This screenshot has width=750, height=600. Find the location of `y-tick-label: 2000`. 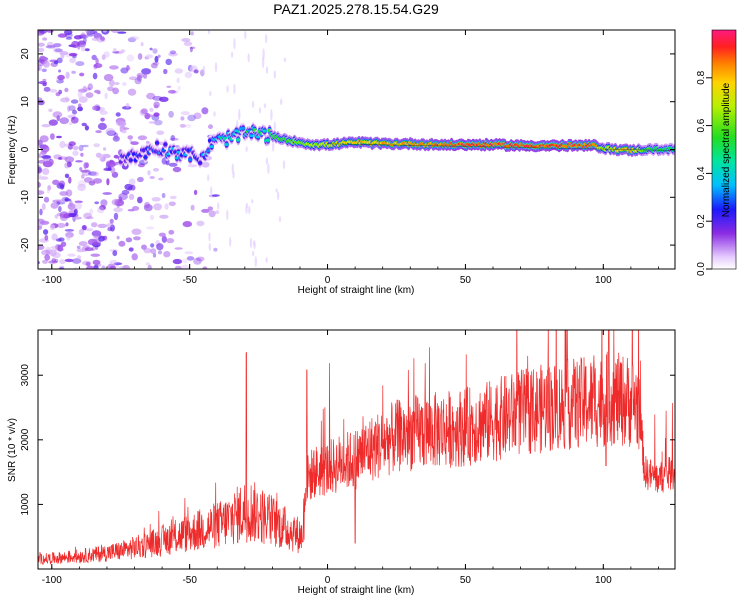

y-tick-label: 2000 is located at coordinates (25, 439).